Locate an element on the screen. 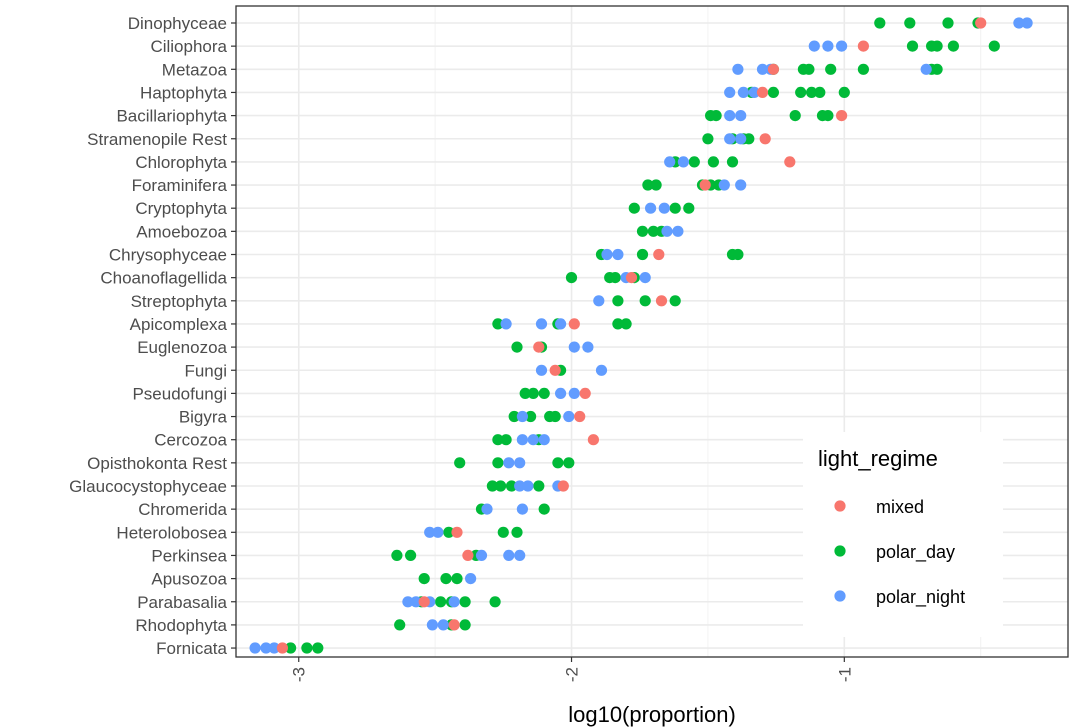 The height and width of the screenshot is (728, 1075). y-tick-label: Chlorophyta is located at coordinates (181, 162).